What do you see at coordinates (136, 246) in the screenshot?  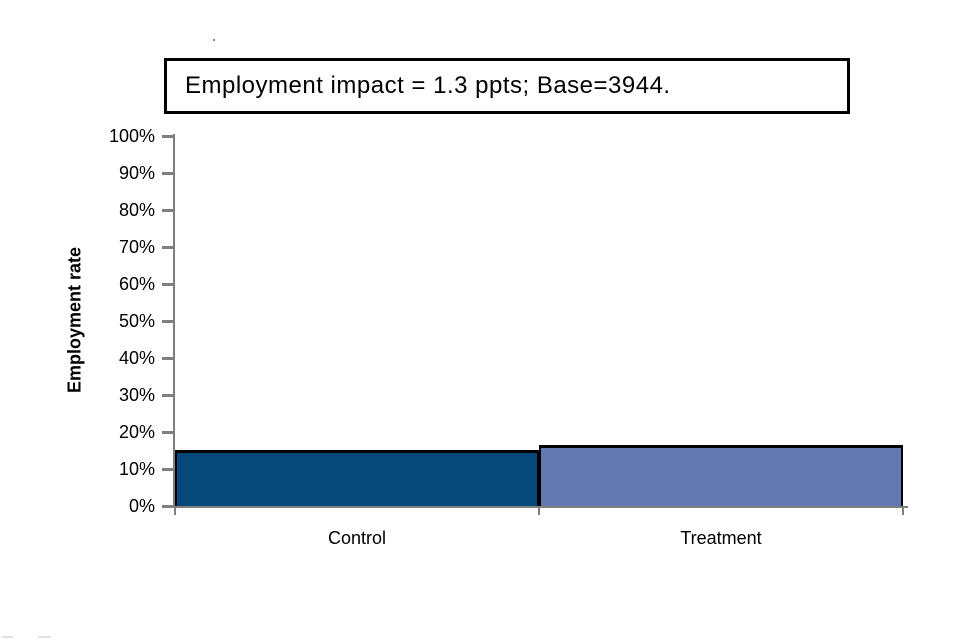 I see `y-tick-label: 70%` at bounding box center [136, 246].